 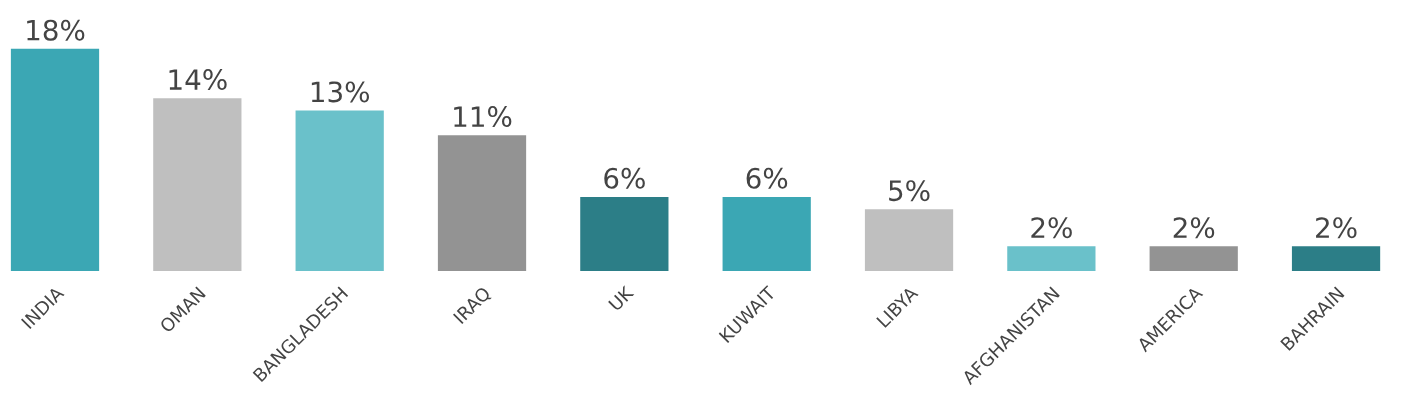 What do you see at coordinates (909, 191) in the screenshot?
I see `data-label: 5%` at bounding box center [909, 191].